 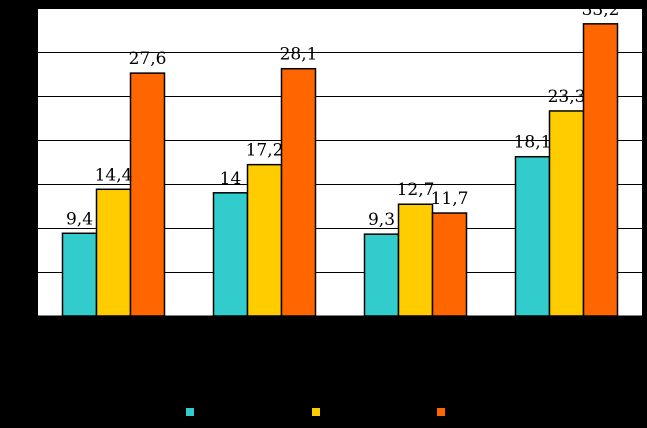 I want to click on data-label-series-3-cat-4: 33,2, so click(x=601, y=10).